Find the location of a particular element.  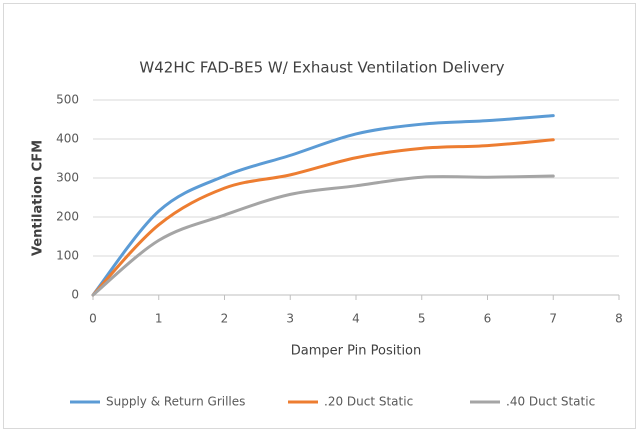

x-tick-label: 1 is located at coordinates (159, 319).